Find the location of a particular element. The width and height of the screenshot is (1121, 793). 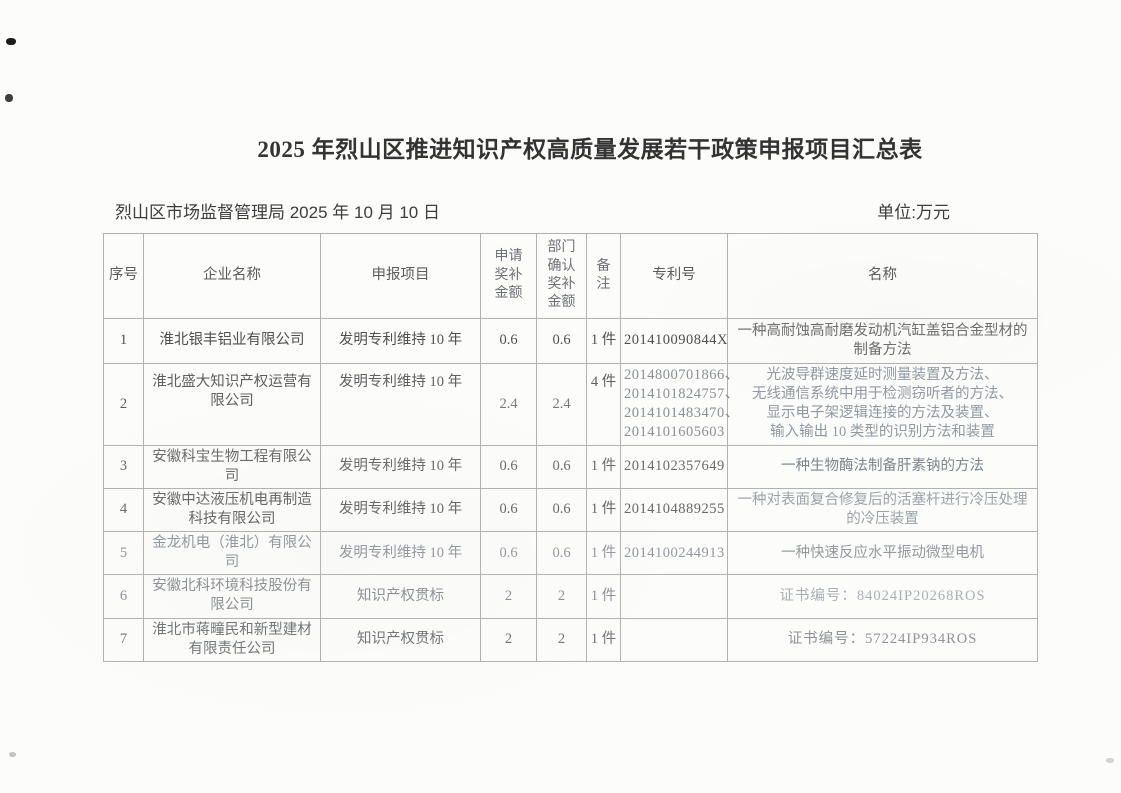

cell-no: 4 is located at coordinates (123, 510).